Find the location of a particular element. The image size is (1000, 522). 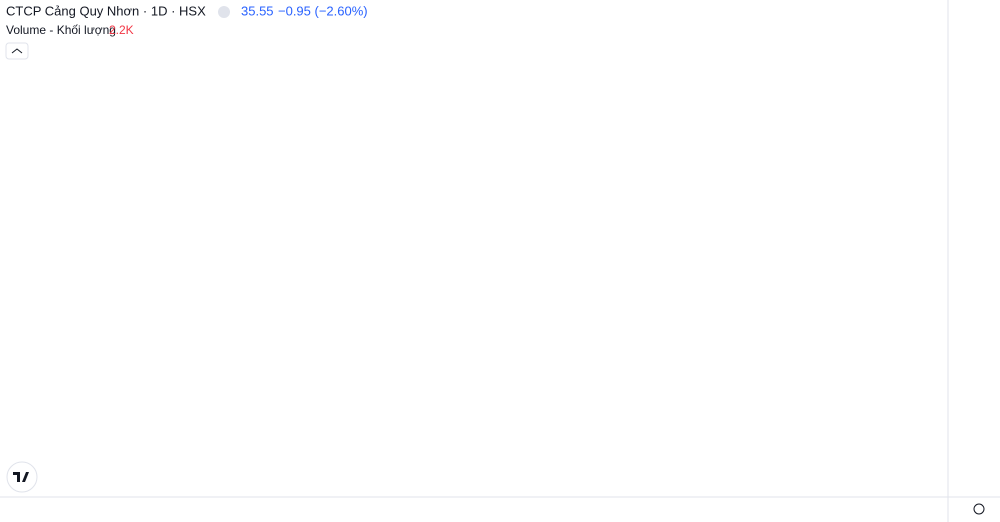

symbol-title: CTCP Cảng Quy Nhơn · 1D · HSX is located at coordinates (106, 10).